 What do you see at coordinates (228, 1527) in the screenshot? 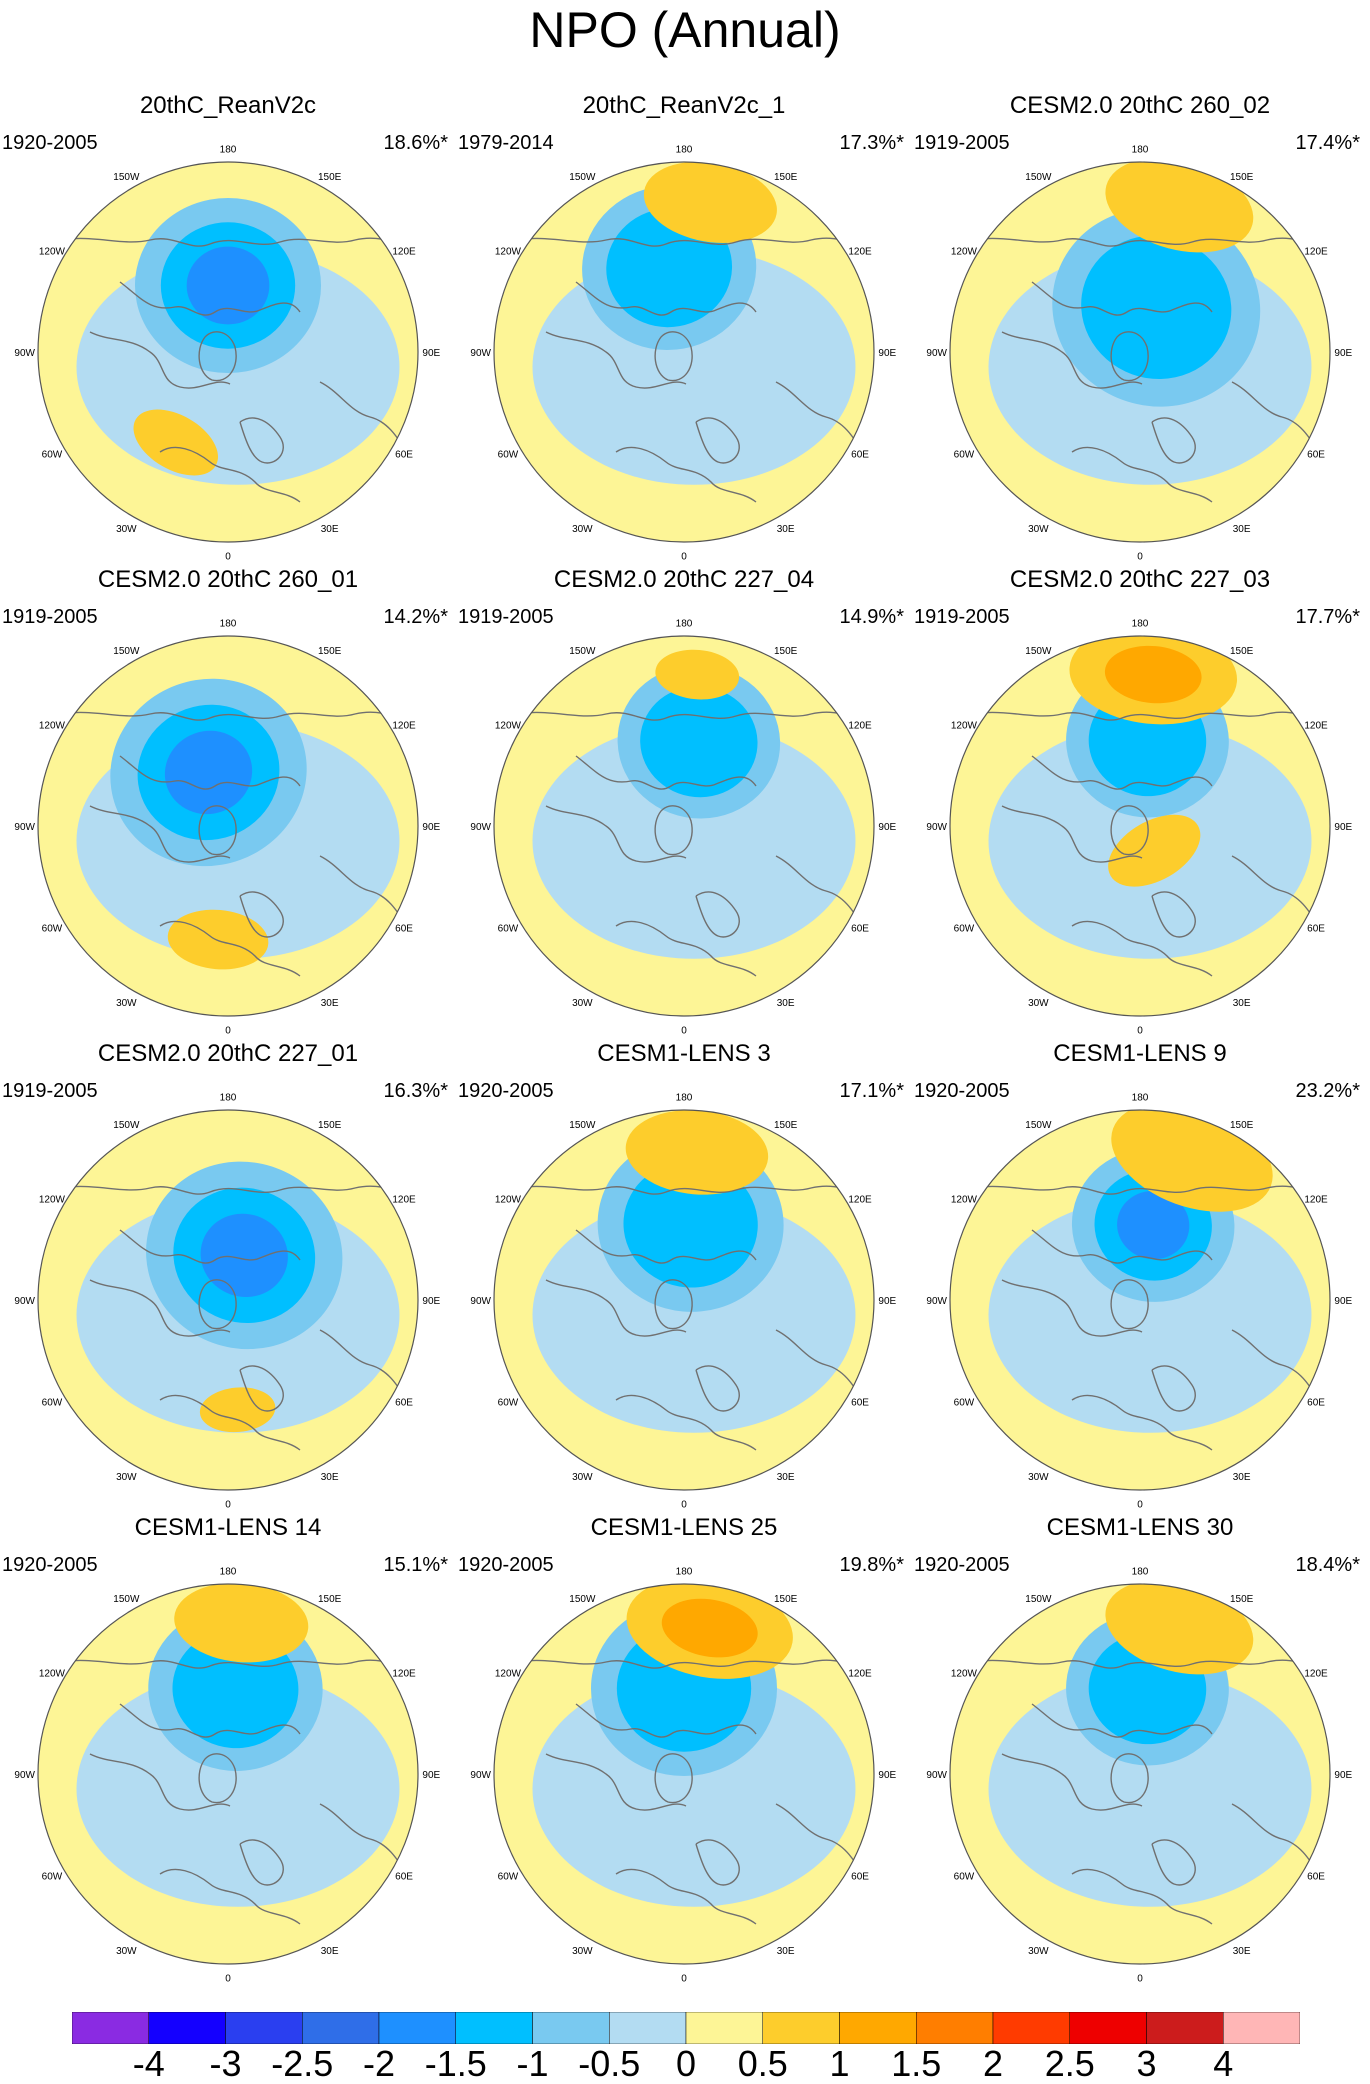
I see `panel-title: CESM1-LENS 14` at bounding box center [228, 1527].